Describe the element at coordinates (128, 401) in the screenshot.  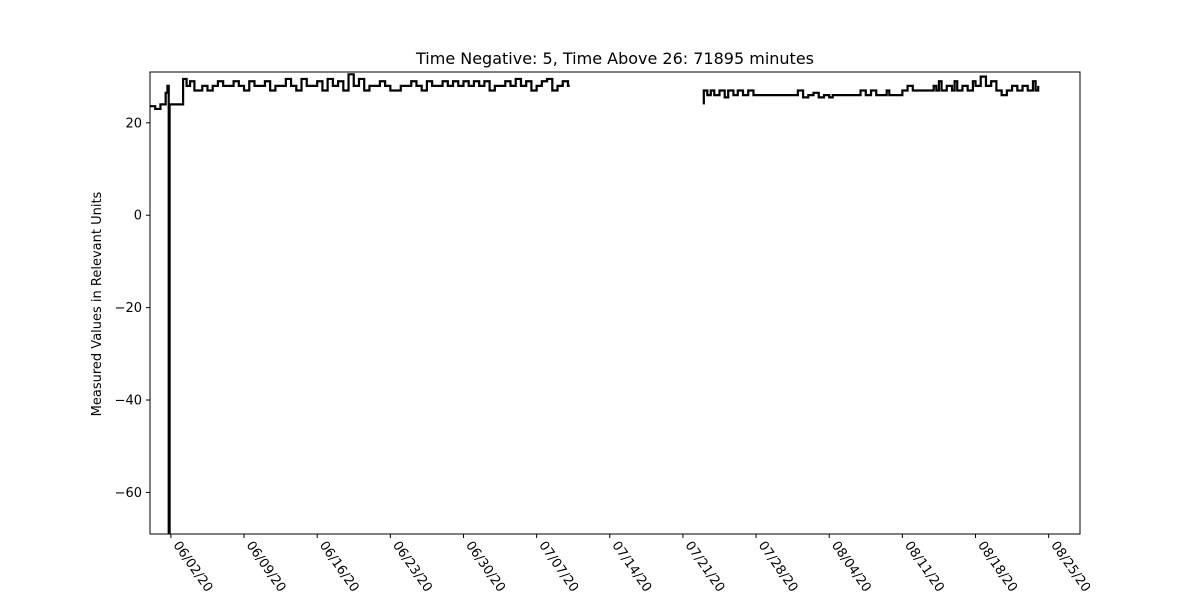
I see `y-tick-label: −40` at that location.